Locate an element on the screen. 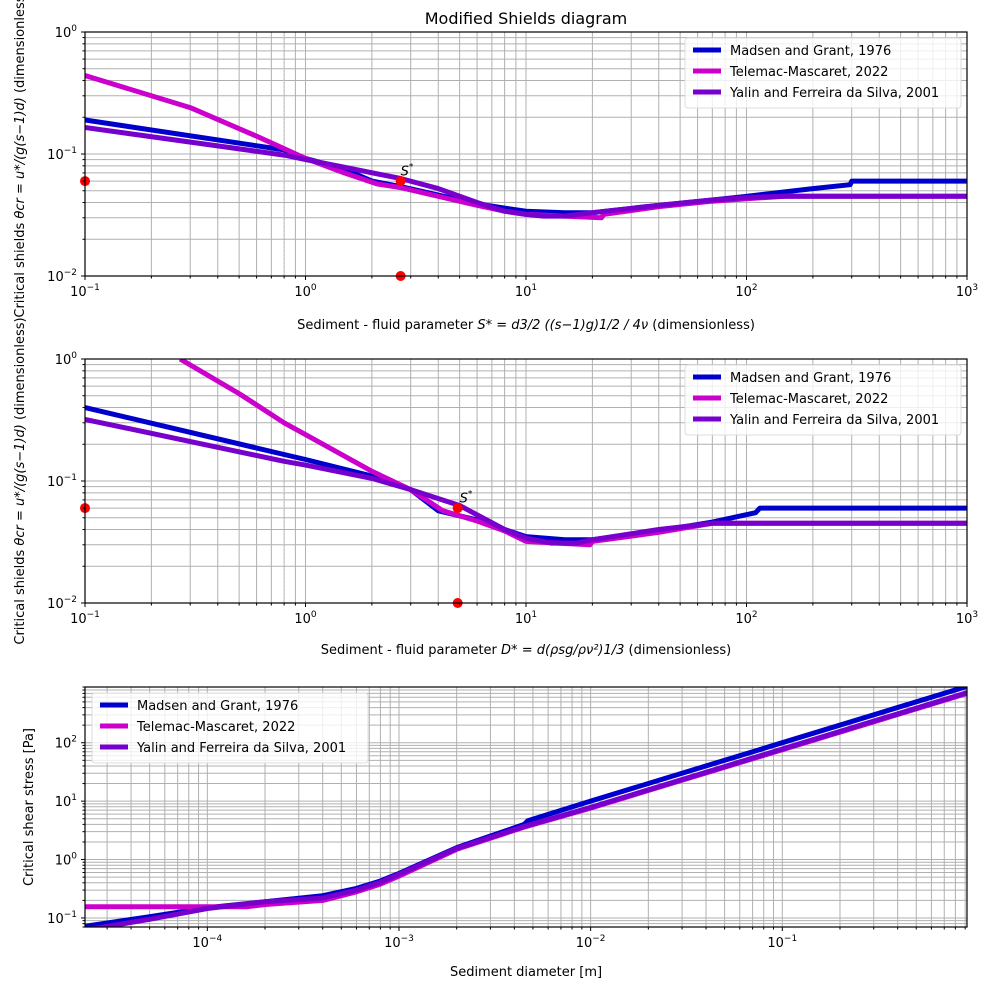 The width and height of the screenshot is (989, 989). series-group is located at coordinates (526, 147).